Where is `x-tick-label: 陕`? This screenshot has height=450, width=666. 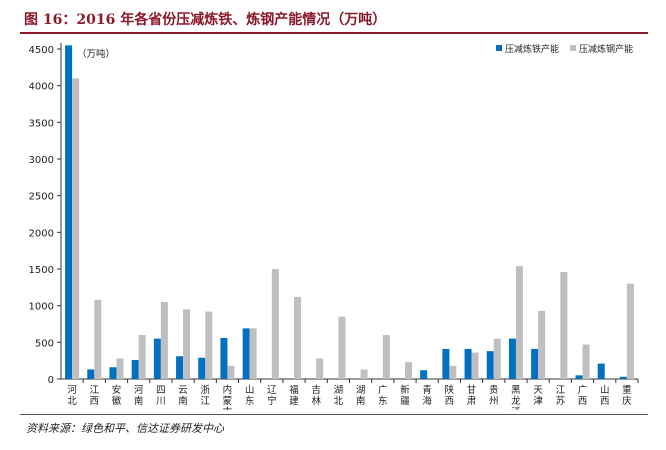
x-tick-label: 陕 is located at coordinates (450, 390).